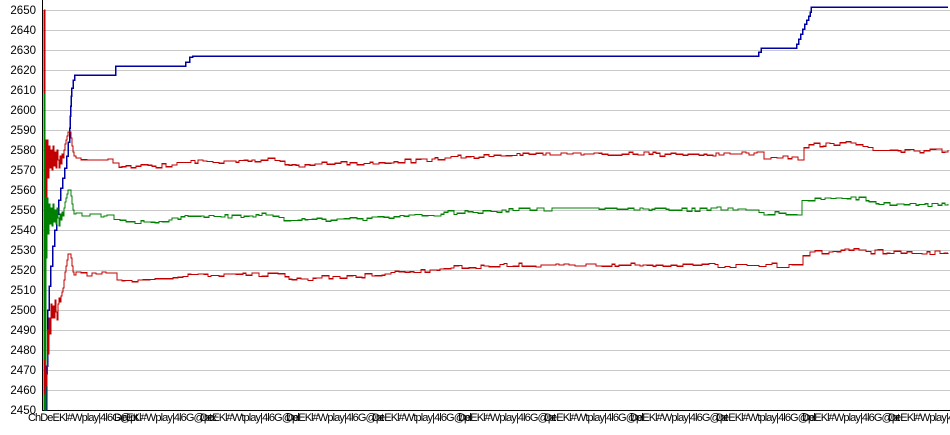 This screenshot has width=950, height=435. What do you see at coordinates (23, 151) in the screenshot?
I see `y-tick-label: 2580` at bounding box center [23, 151].